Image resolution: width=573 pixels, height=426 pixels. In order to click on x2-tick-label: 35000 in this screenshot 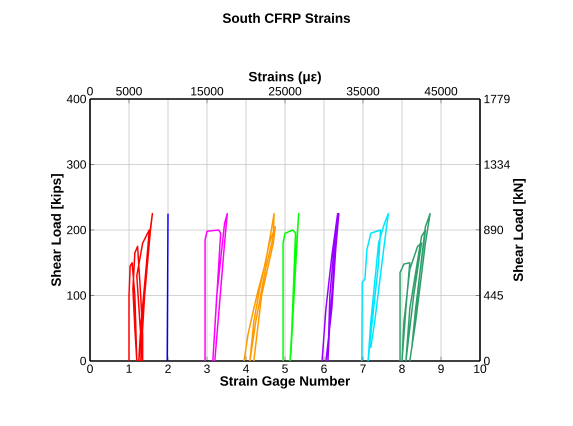, I will do `click(363, 91)`.